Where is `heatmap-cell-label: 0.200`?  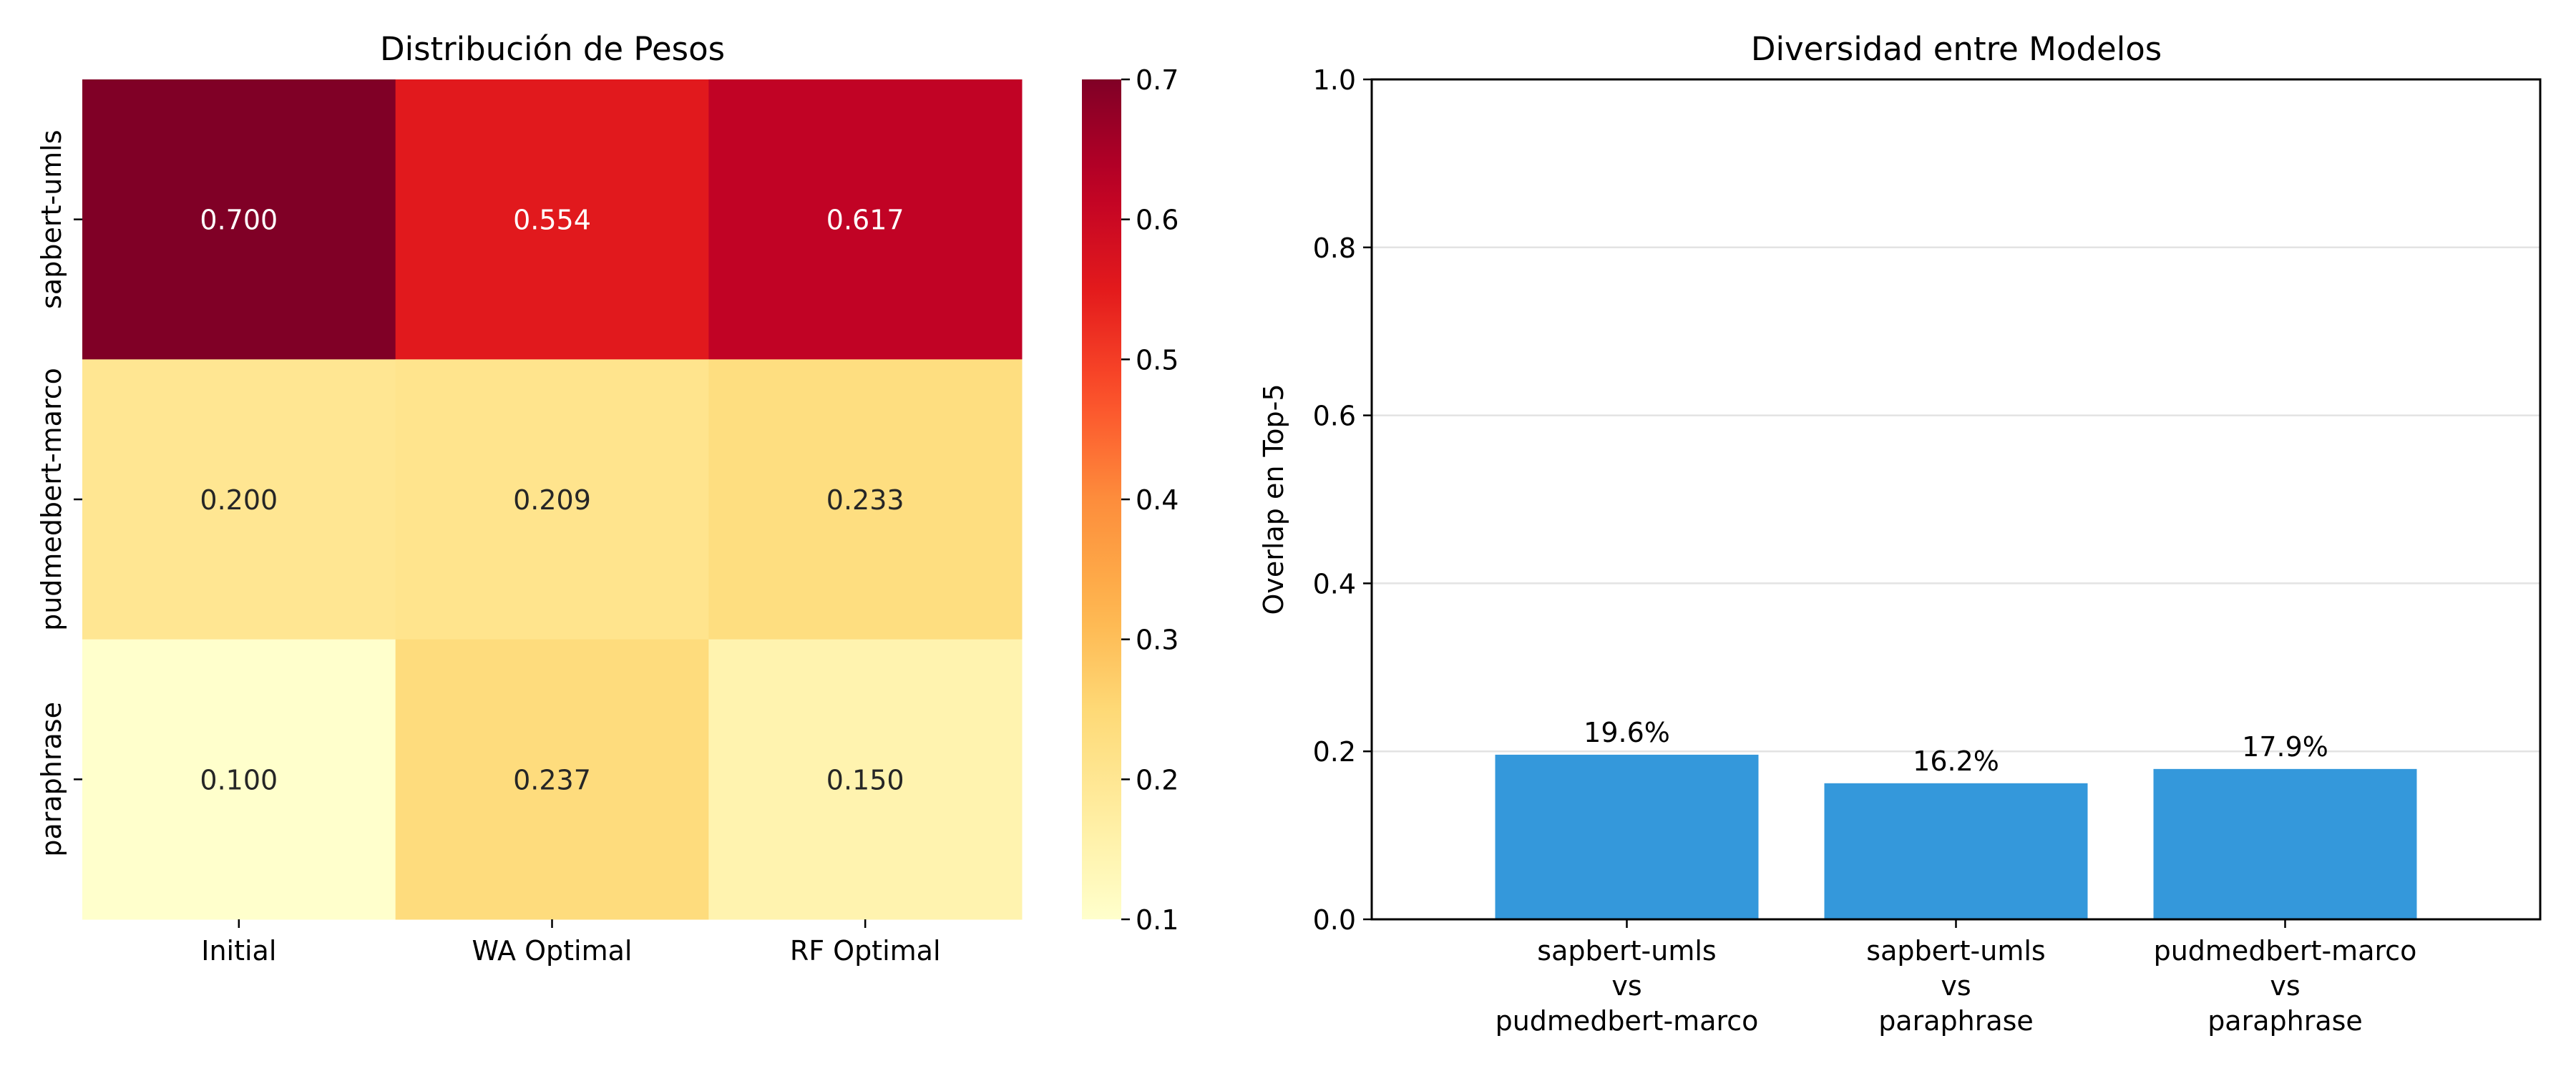 heatmap-cell-label: 0.200 is located at coordinates (239, 500).